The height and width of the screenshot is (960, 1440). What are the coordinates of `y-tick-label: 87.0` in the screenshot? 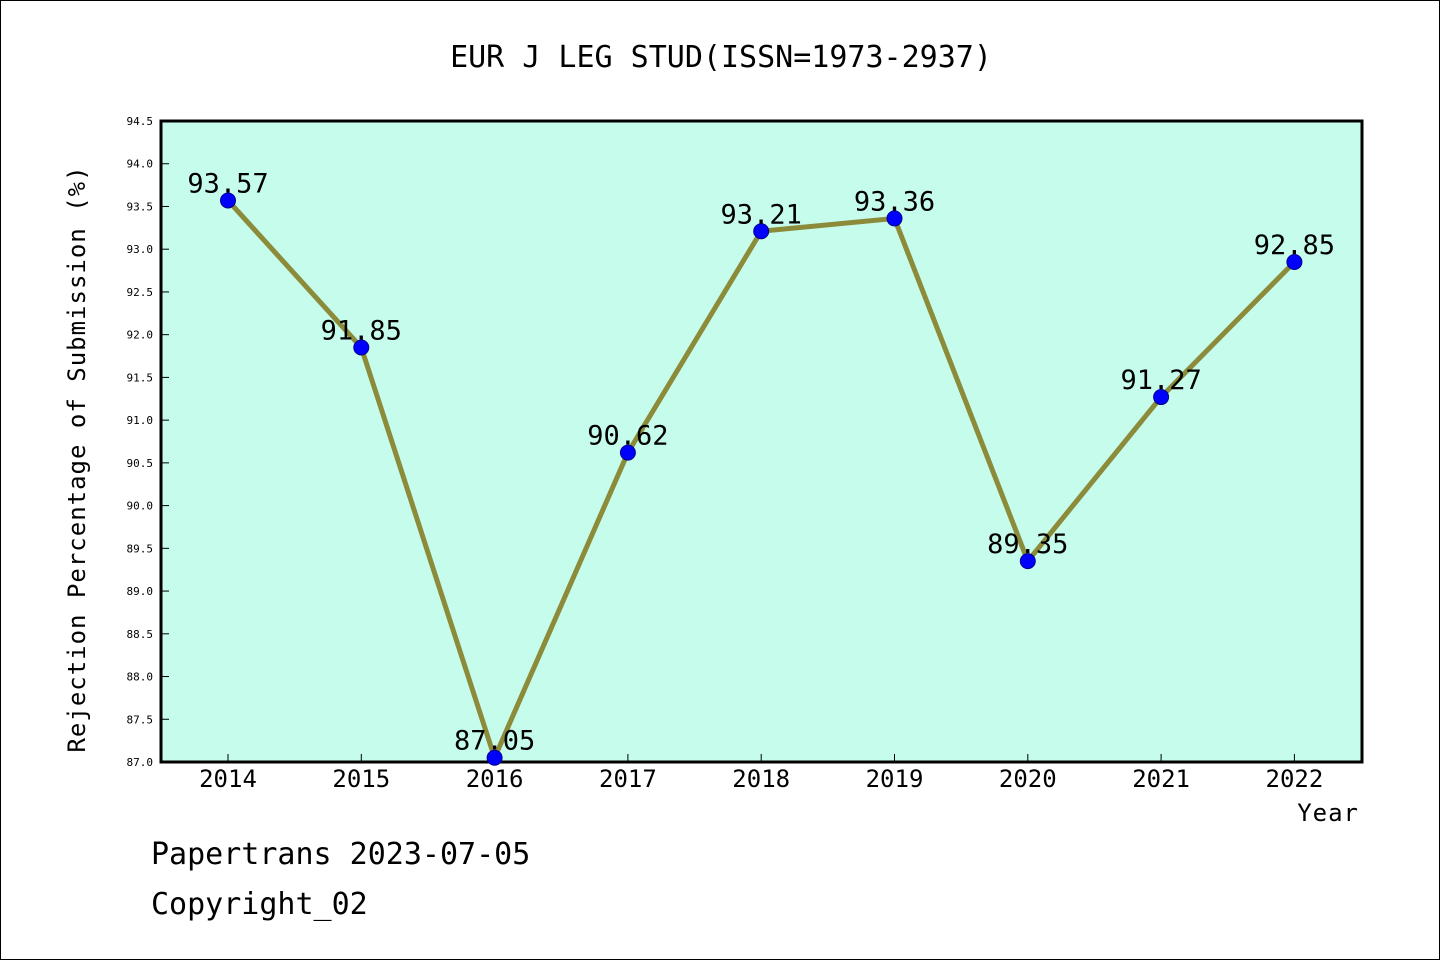 It's located at (140, 762).